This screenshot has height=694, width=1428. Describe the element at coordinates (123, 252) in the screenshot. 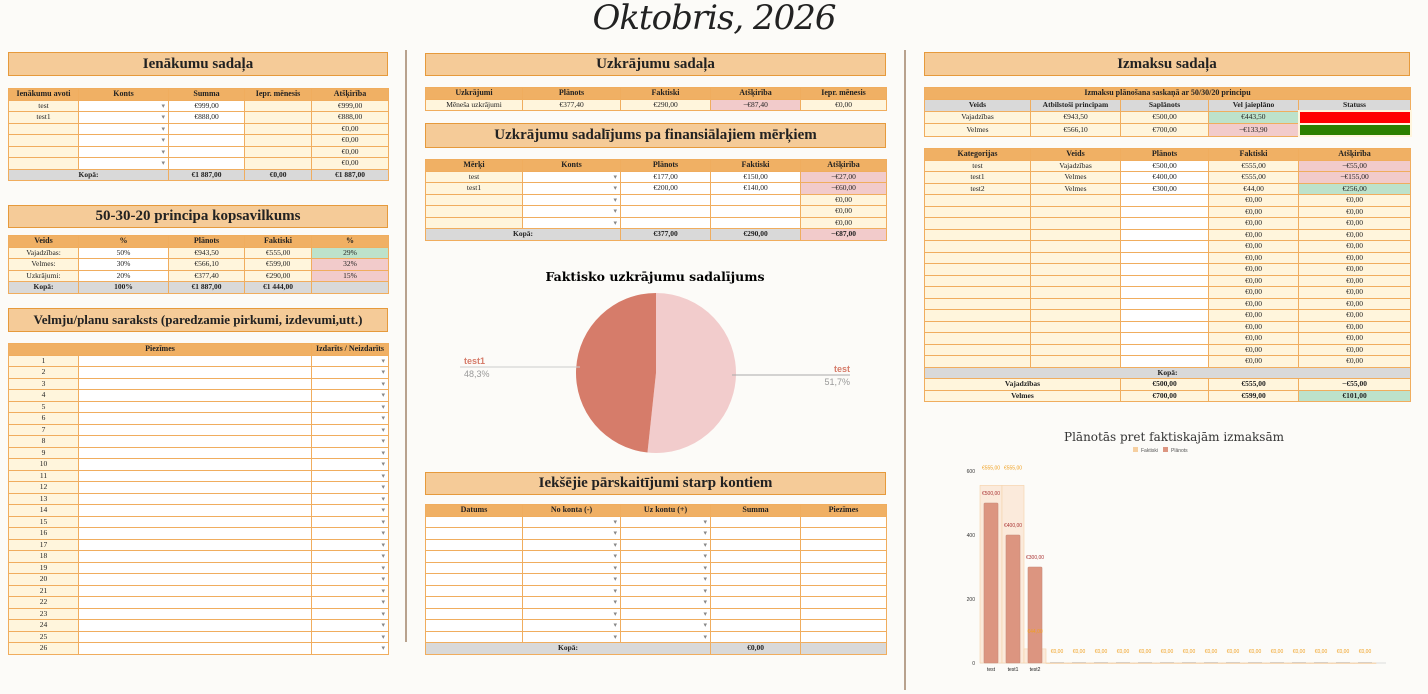

I see `input-cell: 50%` at that location.